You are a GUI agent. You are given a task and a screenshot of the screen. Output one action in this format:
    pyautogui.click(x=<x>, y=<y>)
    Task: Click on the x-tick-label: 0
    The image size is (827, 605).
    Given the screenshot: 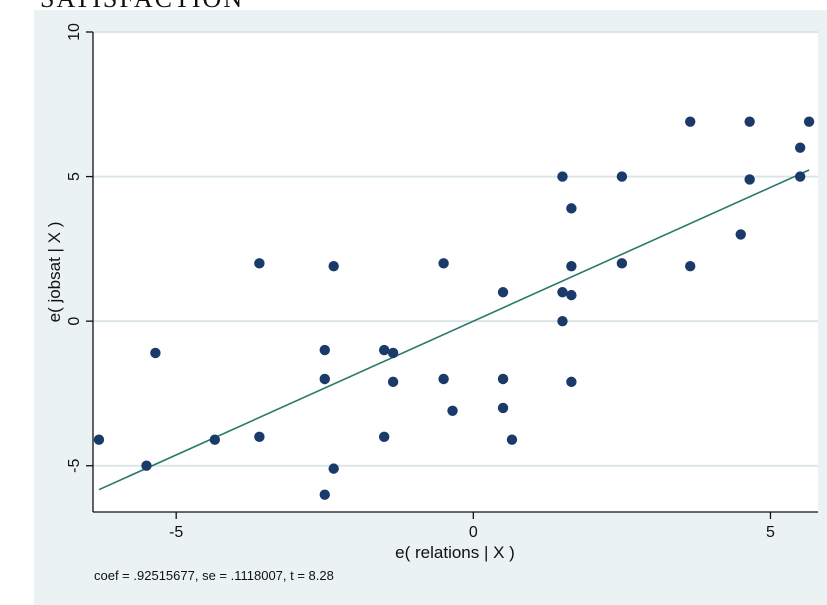 What is the action you would take?
    pyautogui.click(x=473, y=532)
    